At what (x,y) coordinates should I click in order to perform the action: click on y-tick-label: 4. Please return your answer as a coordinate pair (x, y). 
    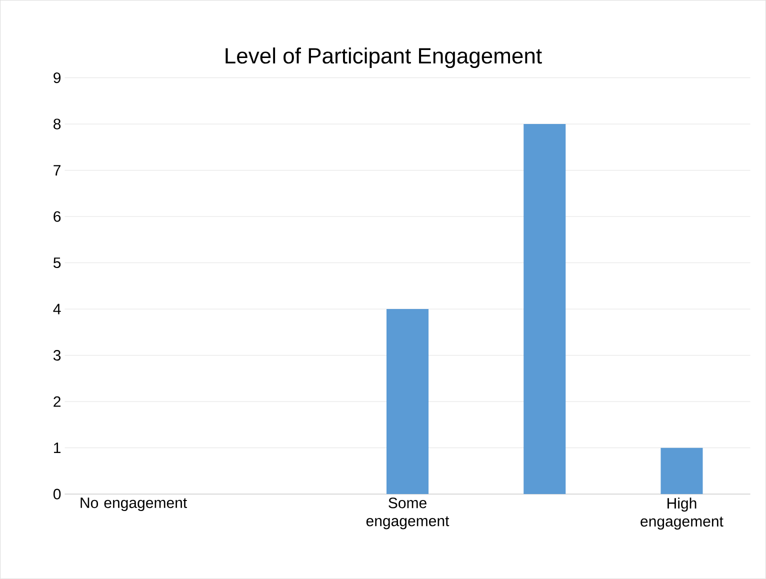
    Looking at the image, I should click on (57, 309).